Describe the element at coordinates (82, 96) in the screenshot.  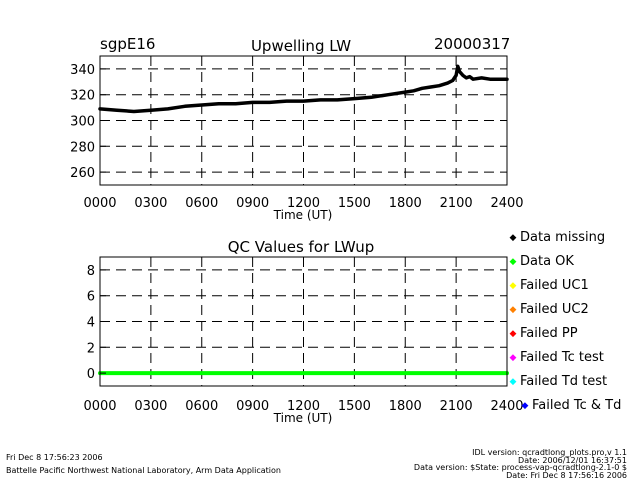
I see `y-tick-label: 320` at that location.